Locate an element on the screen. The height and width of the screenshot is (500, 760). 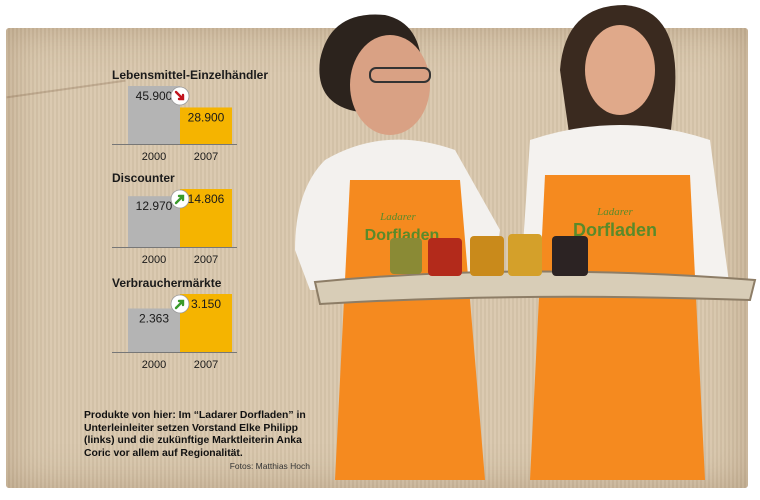
chart-plot: 45.900 2000 28.900 2007 is located at coordinates (174, 124).